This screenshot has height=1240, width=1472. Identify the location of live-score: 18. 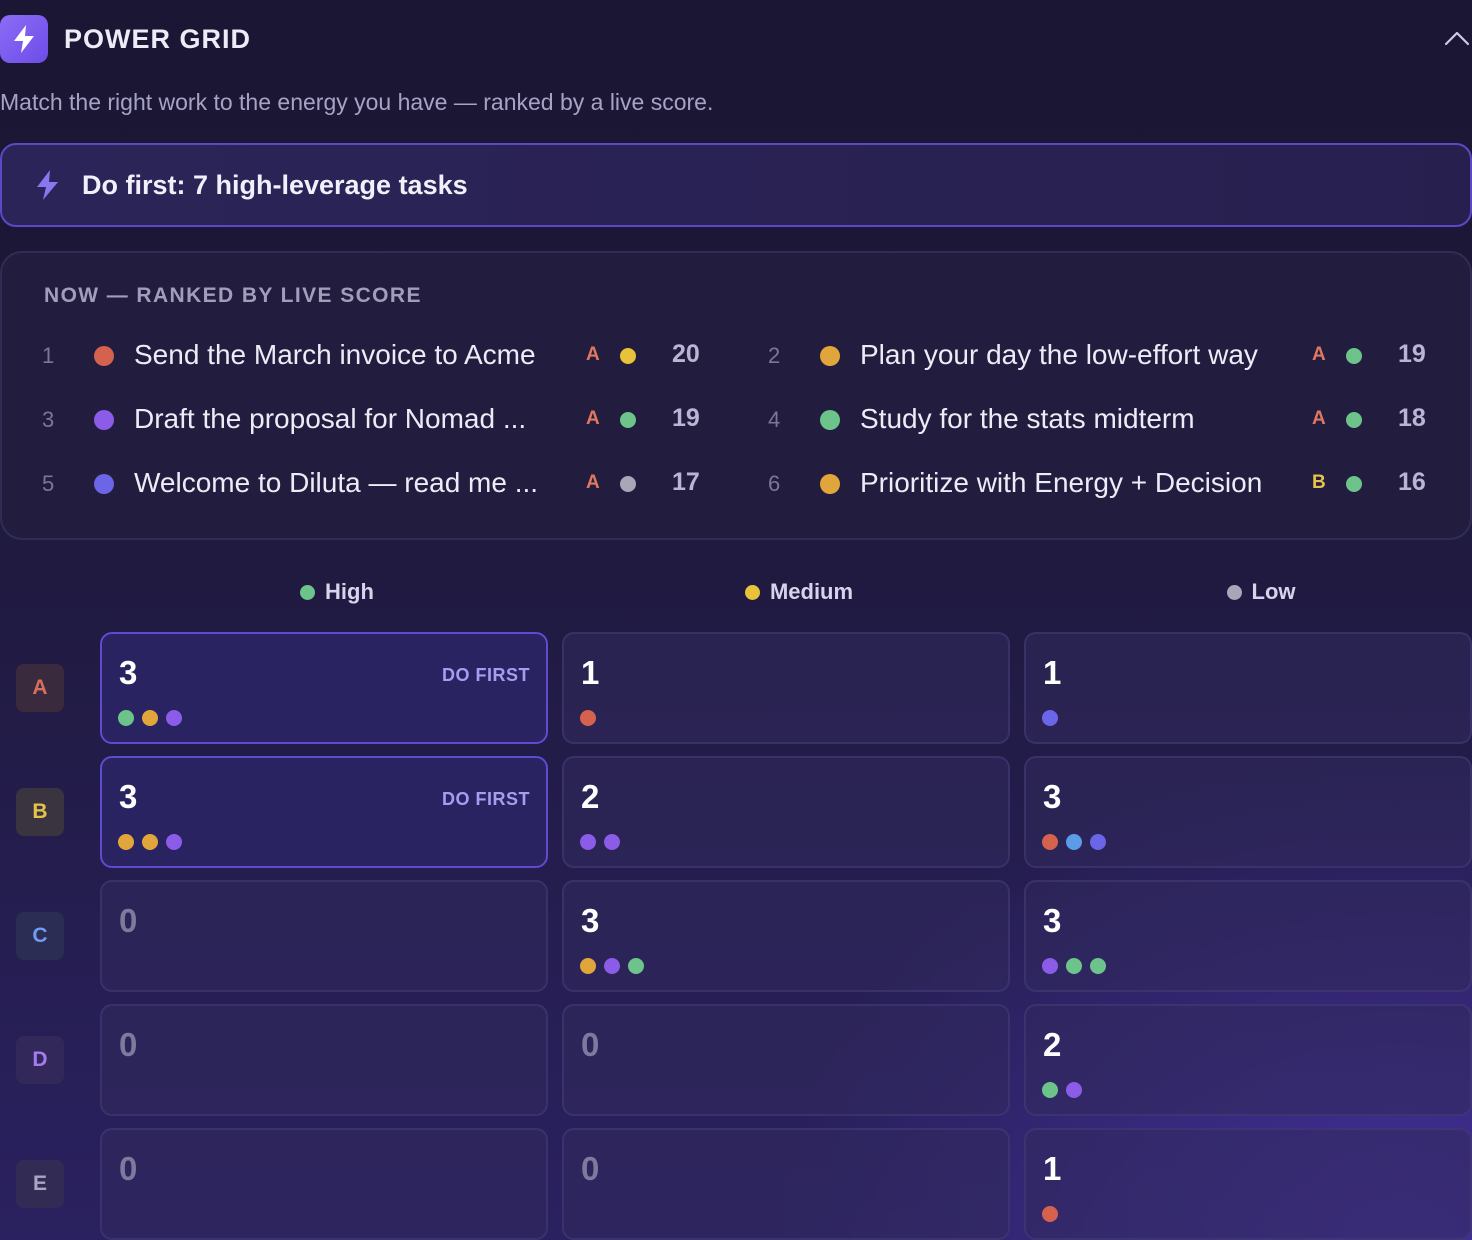
(1412, 418).